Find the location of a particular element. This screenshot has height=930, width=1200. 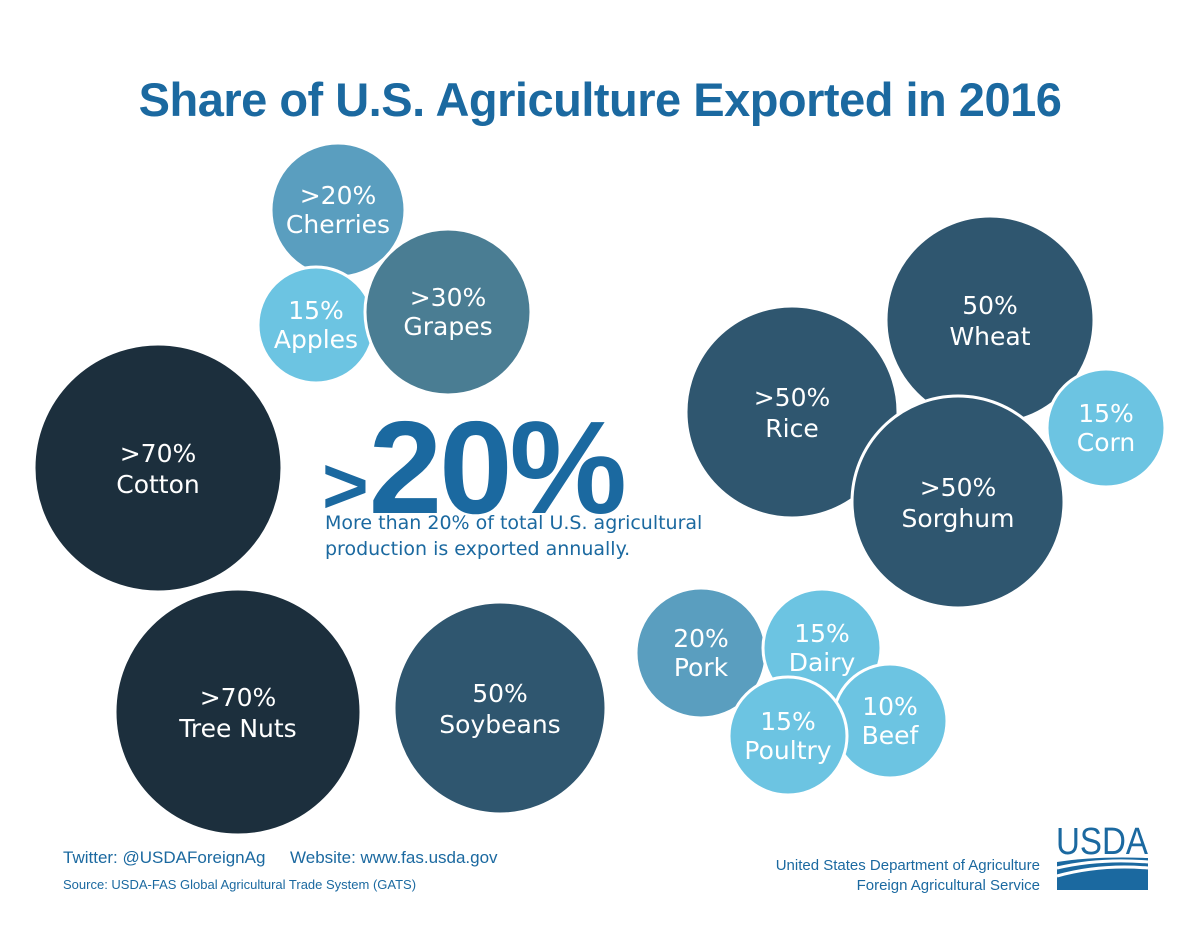

org-name: United States Department of Agriculture is located at coordinates (907, 865).